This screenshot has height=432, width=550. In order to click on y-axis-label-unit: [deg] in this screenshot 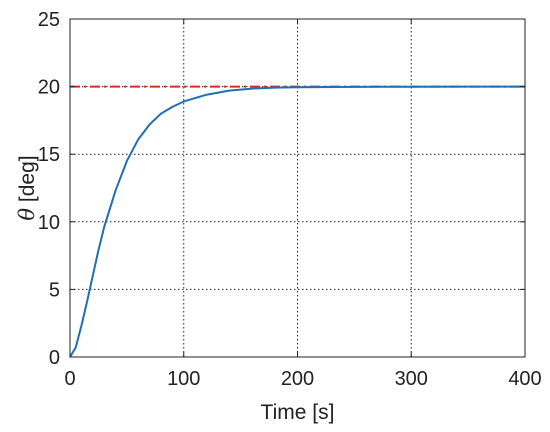, I will do `click(27, 181)`.